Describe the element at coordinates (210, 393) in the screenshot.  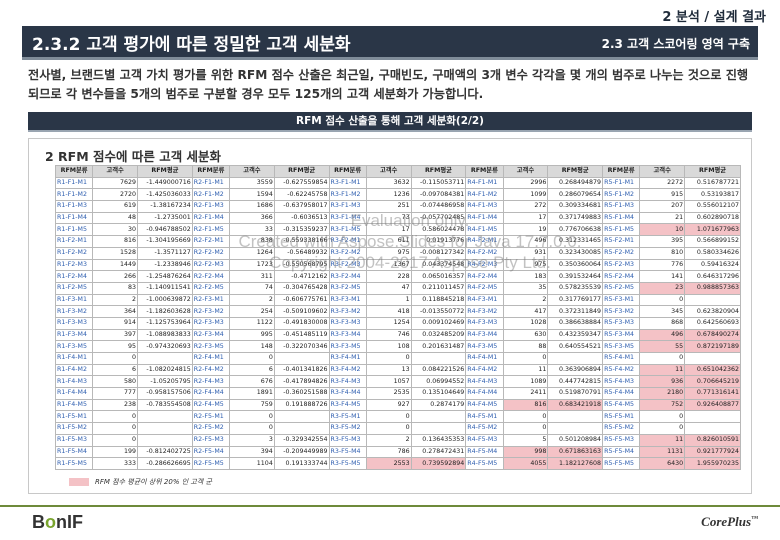
I see `segment-code-cell: R2-F4-M4` at that location.